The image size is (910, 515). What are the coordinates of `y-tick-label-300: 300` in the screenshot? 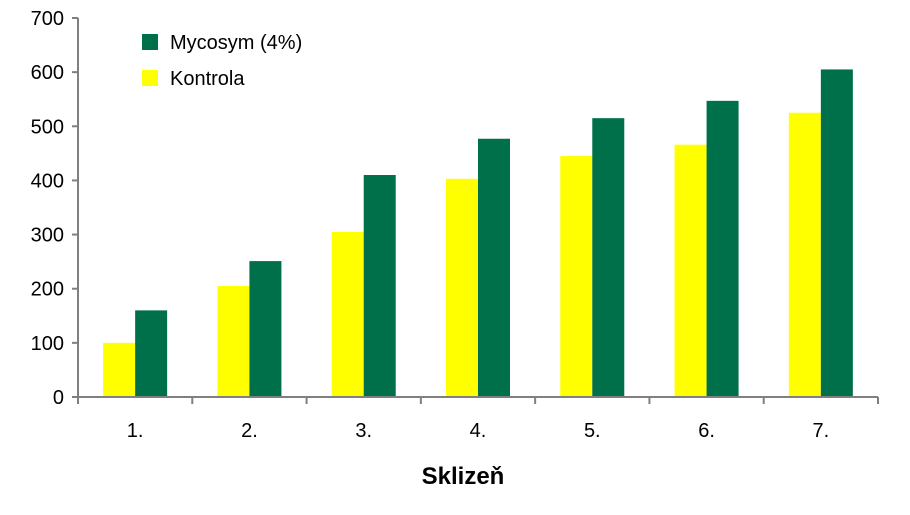 It's located at (47, 236).